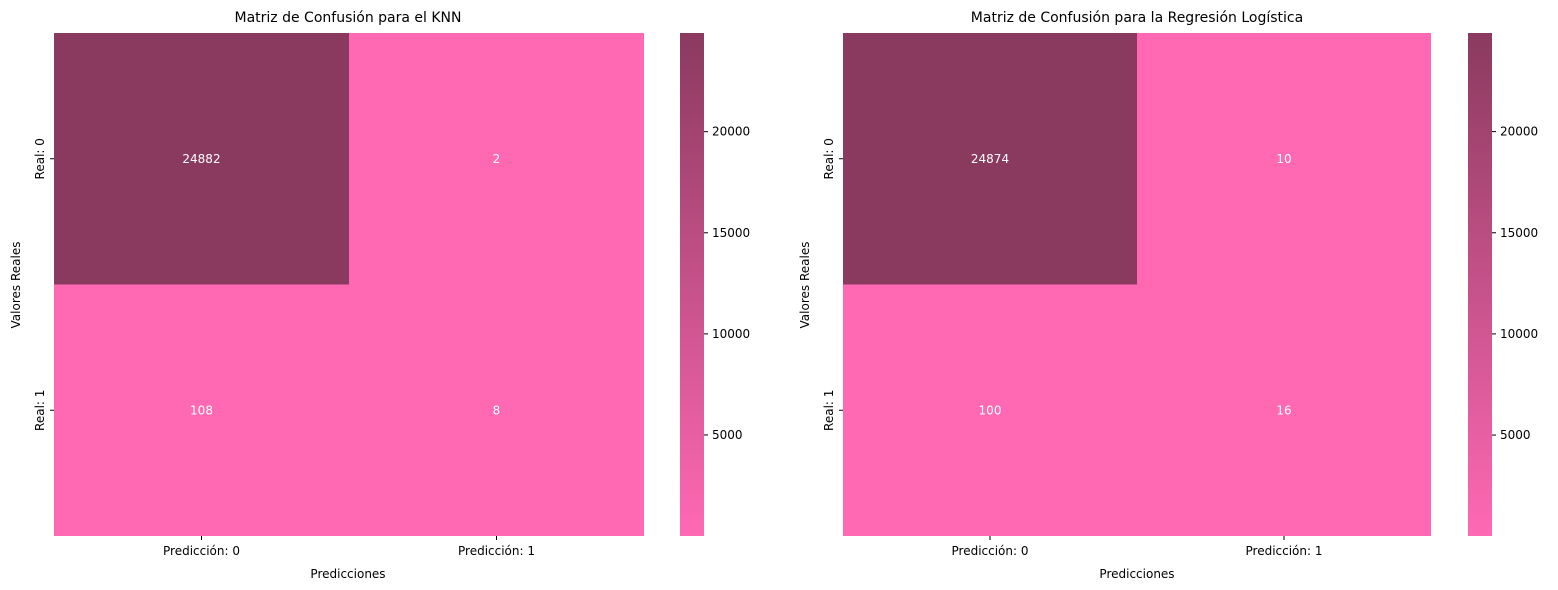 Image resolution: width=1558 pixels, height=590 pixels. What do you see at coordinates (347, 574) in the screenshot?
I see `panel-knn-xlabel: Predicciones` at bounding box center [347, 574].